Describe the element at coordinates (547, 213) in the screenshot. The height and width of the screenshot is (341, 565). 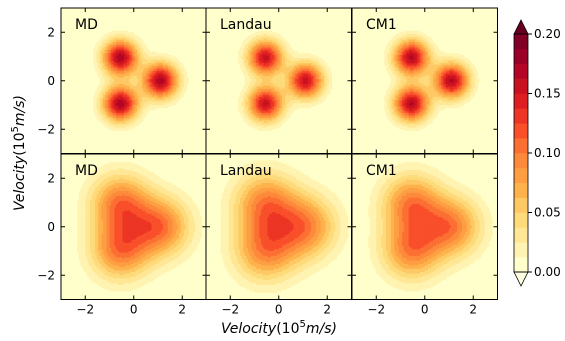
I see `colorbar-tick-label: 0.05` at that location.